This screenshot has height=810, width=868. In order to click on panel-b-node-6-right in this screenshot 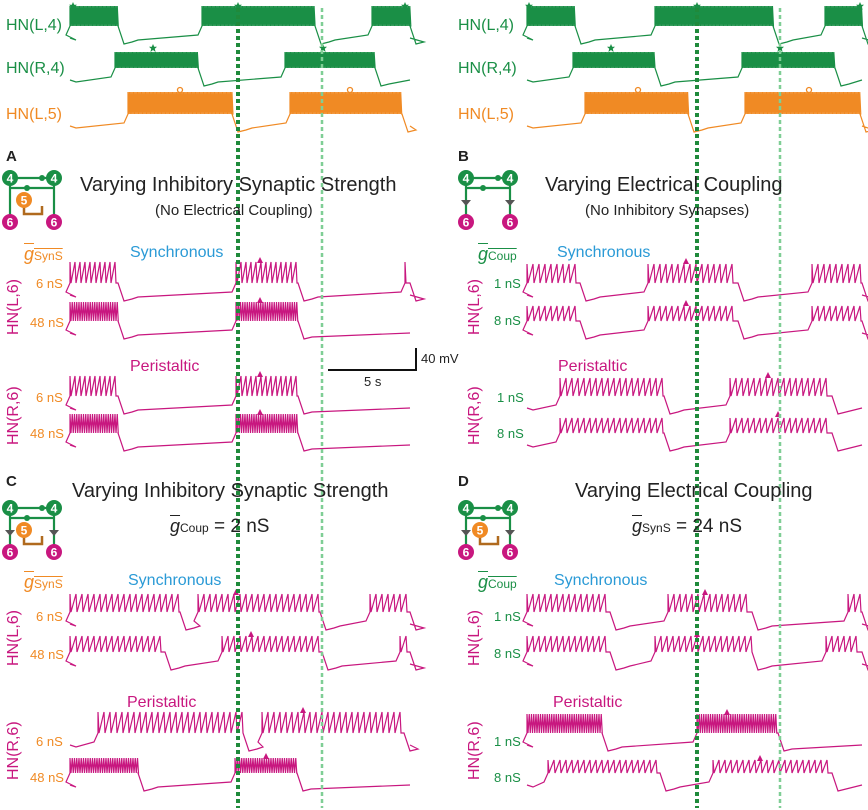, I will do `click(510, 222)`.